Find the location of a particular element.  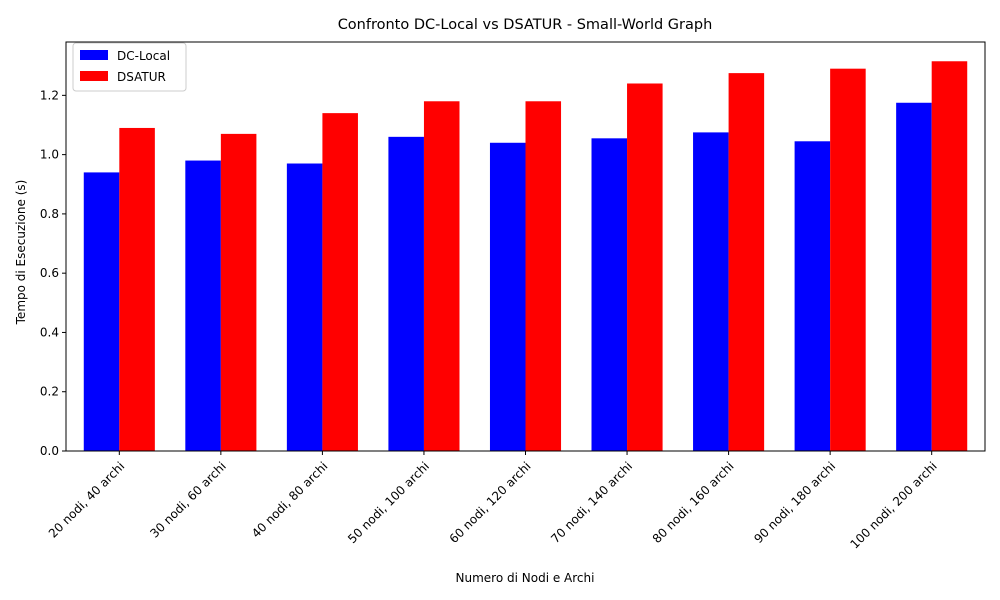

y-tick-label-3: 0.6 is located at coordinates (49, 273).